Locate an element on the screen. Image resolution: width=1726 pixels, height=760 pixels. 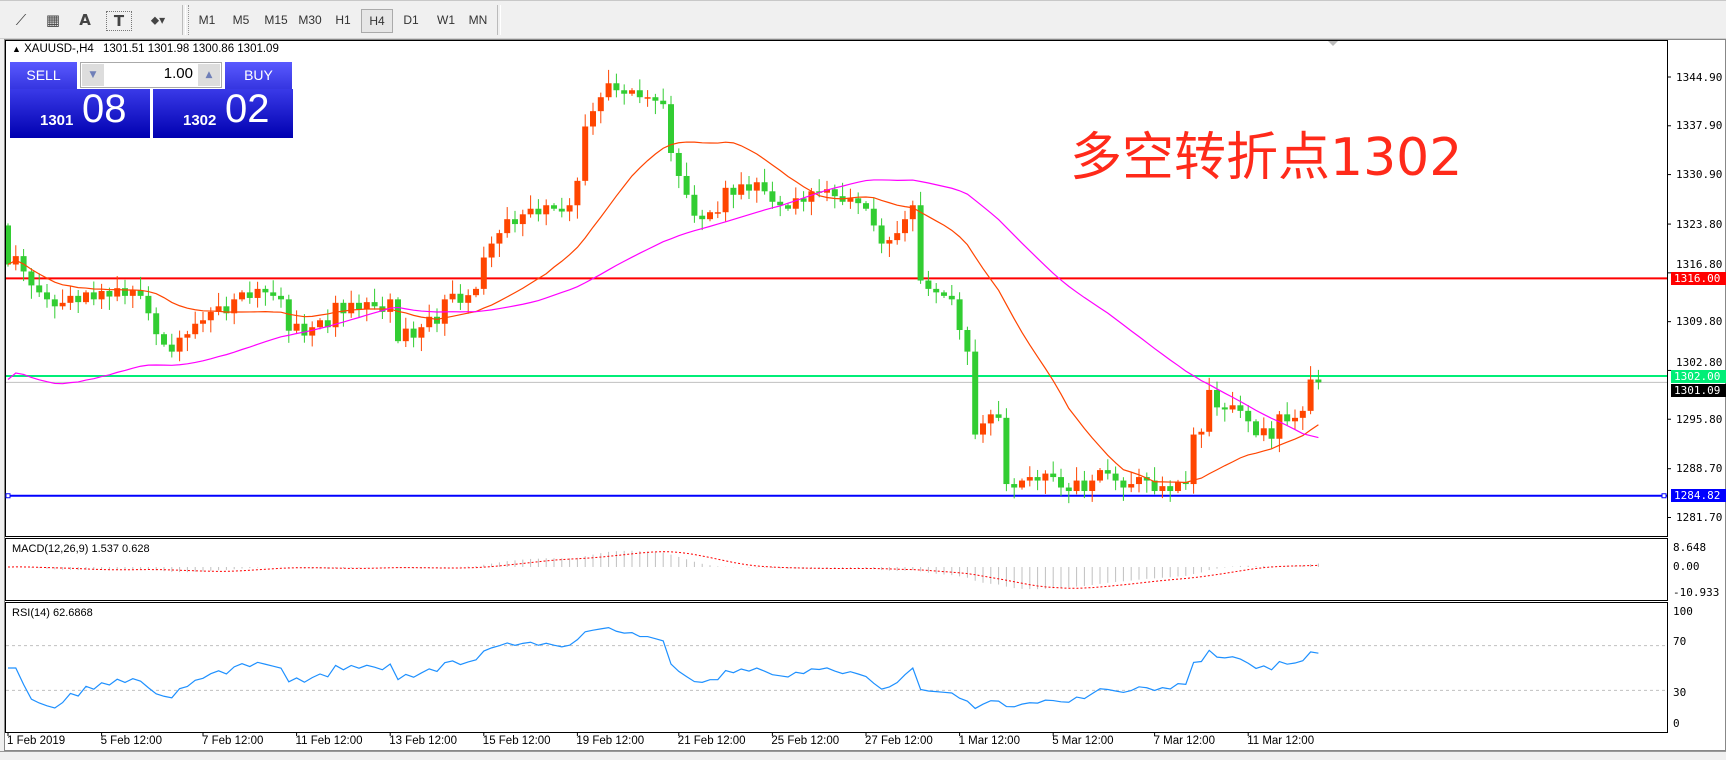
text-icon: A is located at coordinates (85, 20).